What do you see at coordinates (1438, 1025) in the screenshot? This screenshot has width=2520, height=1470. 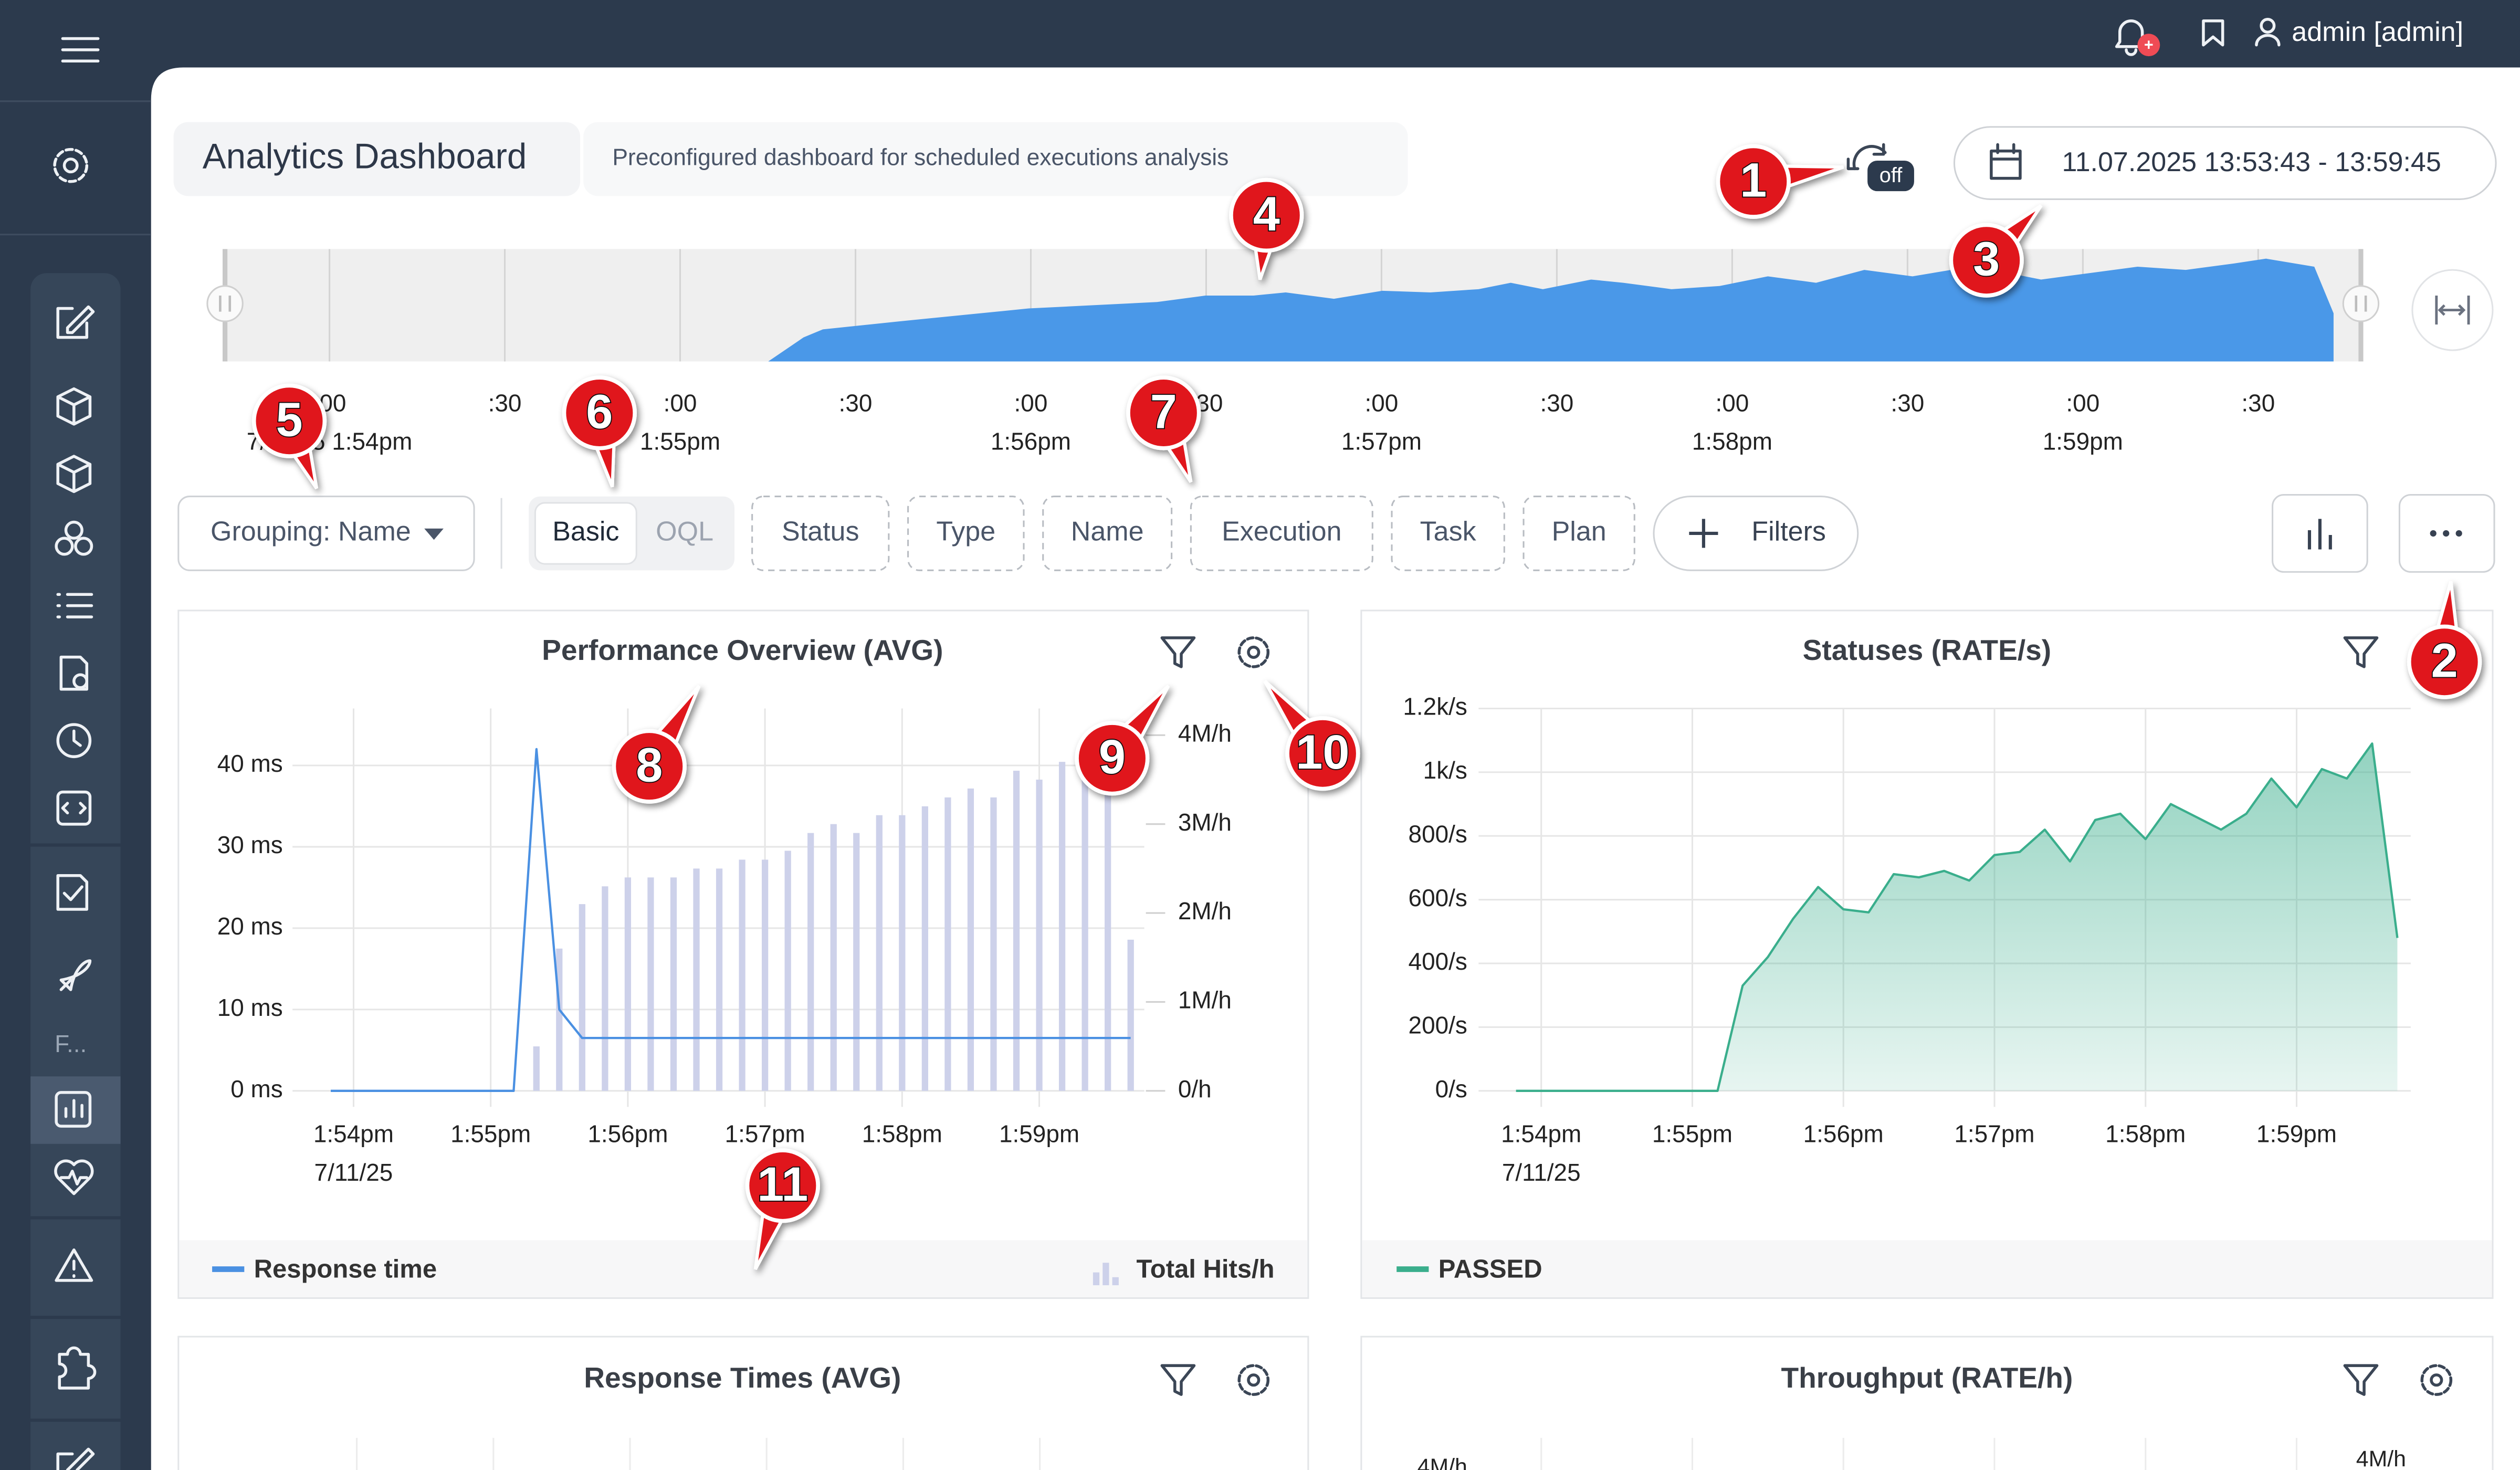 I see `y-tick-label: 200/s` at bounding box center [1438, 1025].